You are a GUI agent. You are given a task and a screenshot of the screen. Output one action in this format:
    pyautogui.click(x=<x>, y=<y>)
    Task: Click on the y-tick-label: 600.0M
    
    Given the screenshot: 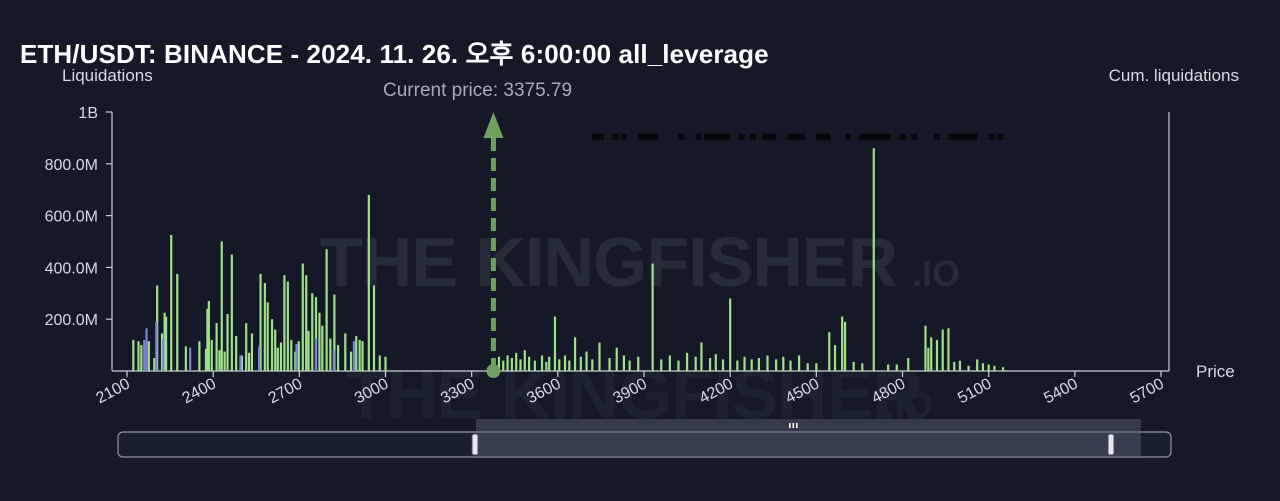 What is the action you would take?
    pyautogui.click(x=71, y=217)
    